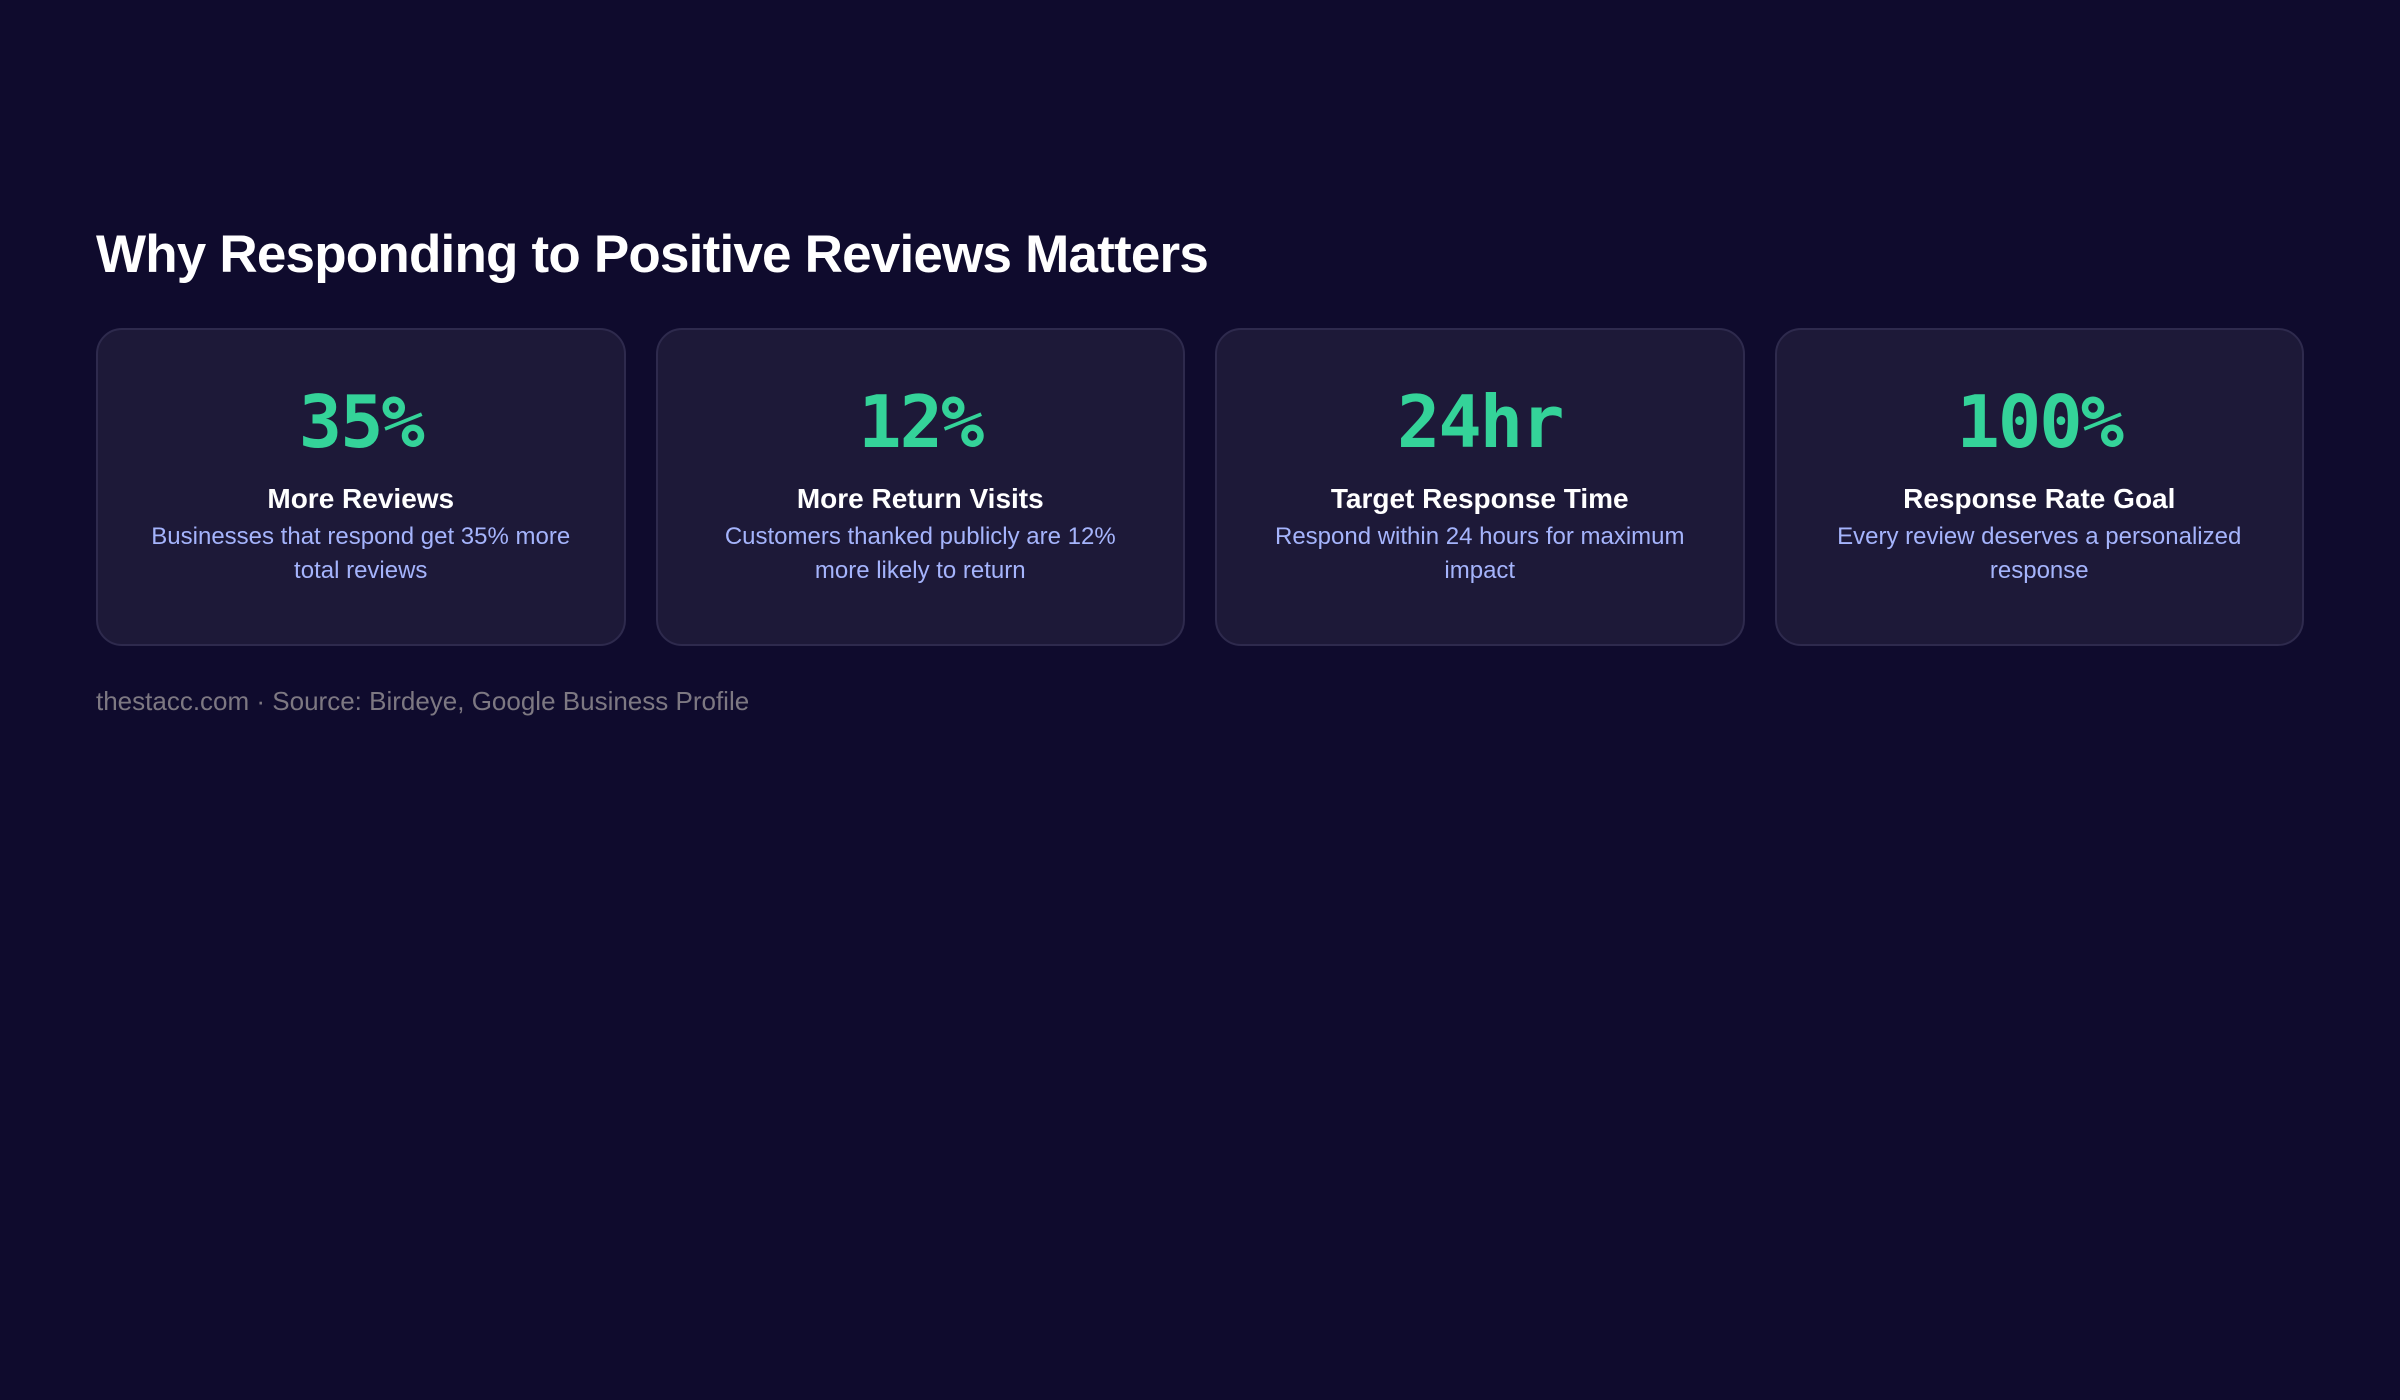 This screenshot has height=1400, width=2400. What do you see at coordinates (2039, 498) in the screenshot?
I see `stat-label: Response Rate Goal` at bounding box center [2039, 498].